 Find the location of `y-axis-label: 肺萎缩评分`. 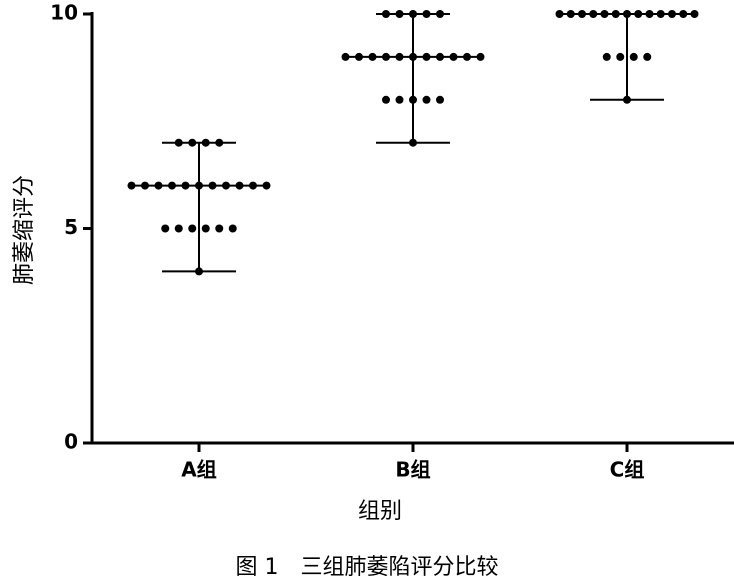

y-axis-label: 肺萎缩评分 is located at coordinates (24, 230).